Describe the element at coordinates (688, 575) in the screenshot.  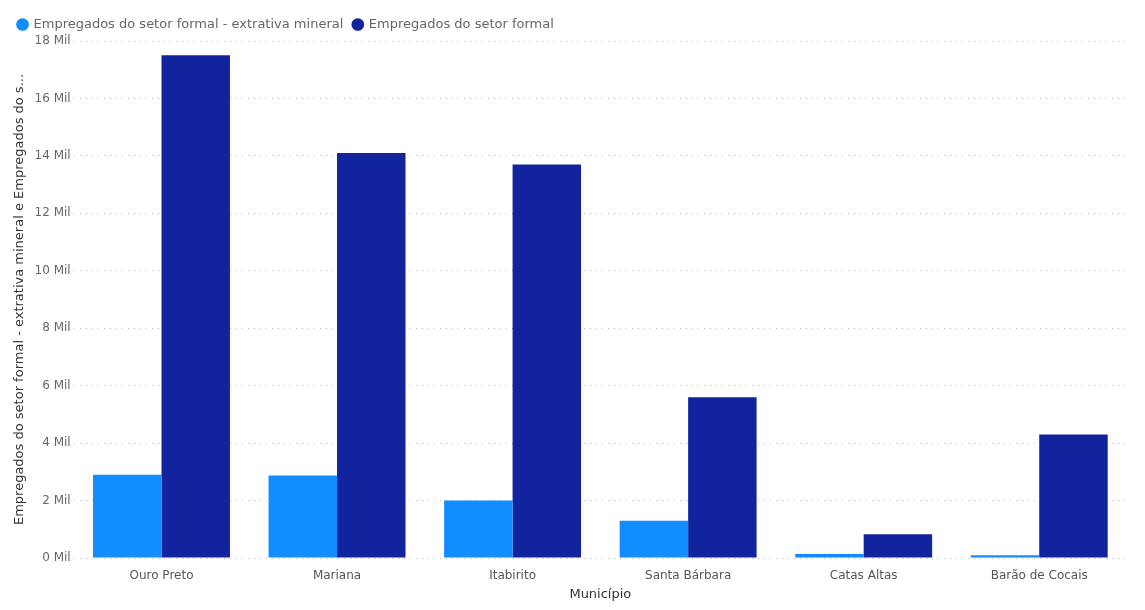
I see `x-tick-label: Santa Bárbara` at that location.